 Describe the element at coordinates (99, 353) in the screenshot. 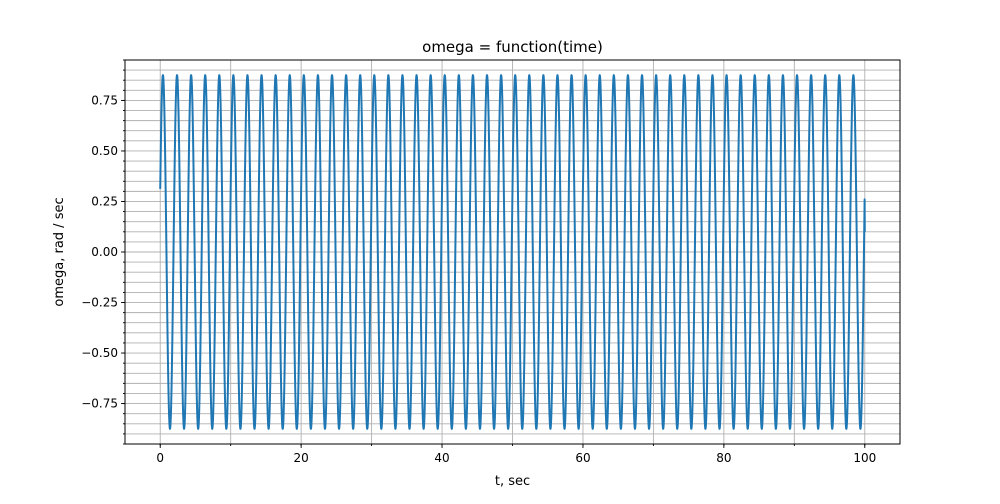

I see `y-tick-label: −0.50` at that location.